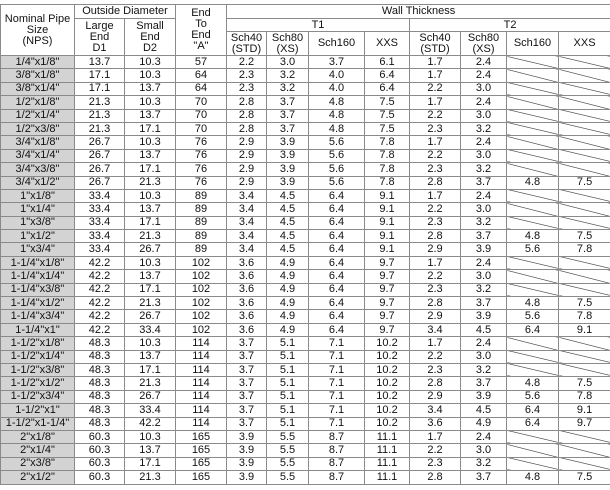 Image resolution: width=610 pixels, height=490 pixels. What do you see at coordinates (150, 37) in the screenshot?
I see `header-small-end: Small End D2` at bounding box center [150, 37].